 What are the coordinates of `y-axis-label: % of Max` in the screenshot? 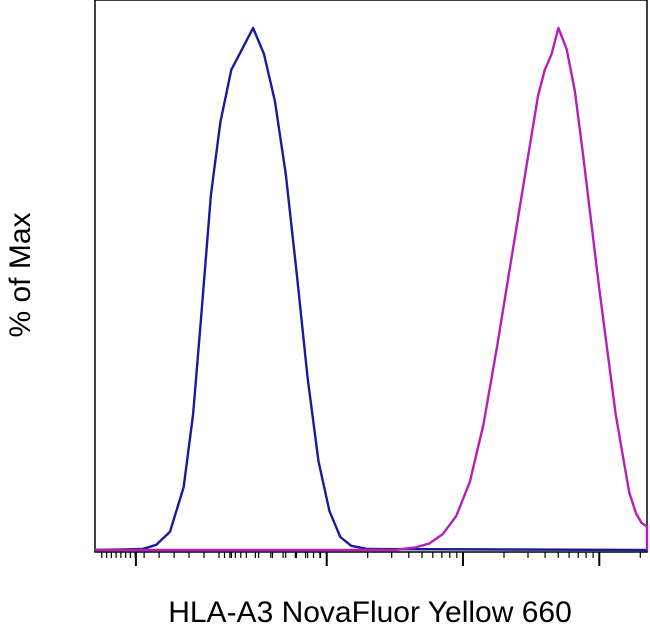 It's located at (20, 274).